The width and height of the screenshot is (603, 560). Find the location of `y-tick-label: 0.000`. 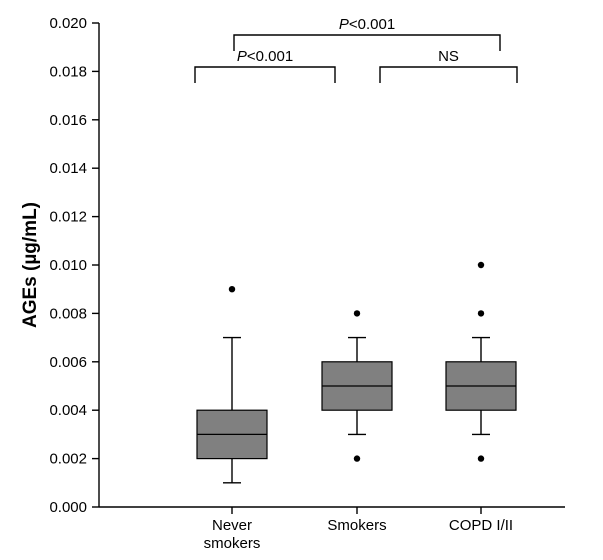

y-tick-label: 0.000 is located at coordinates (68, 507).